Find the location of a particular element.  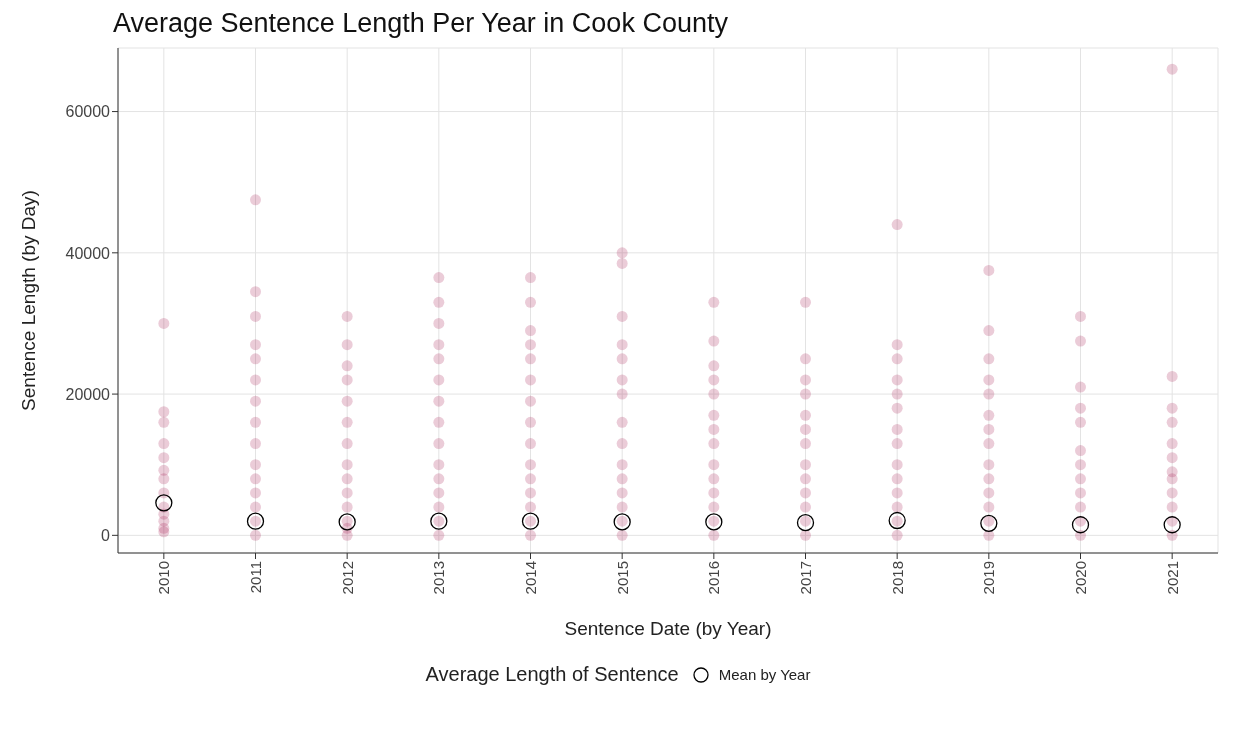

y-axis-title: Sentence Length (by Day) is located at coordinates (28, 300).